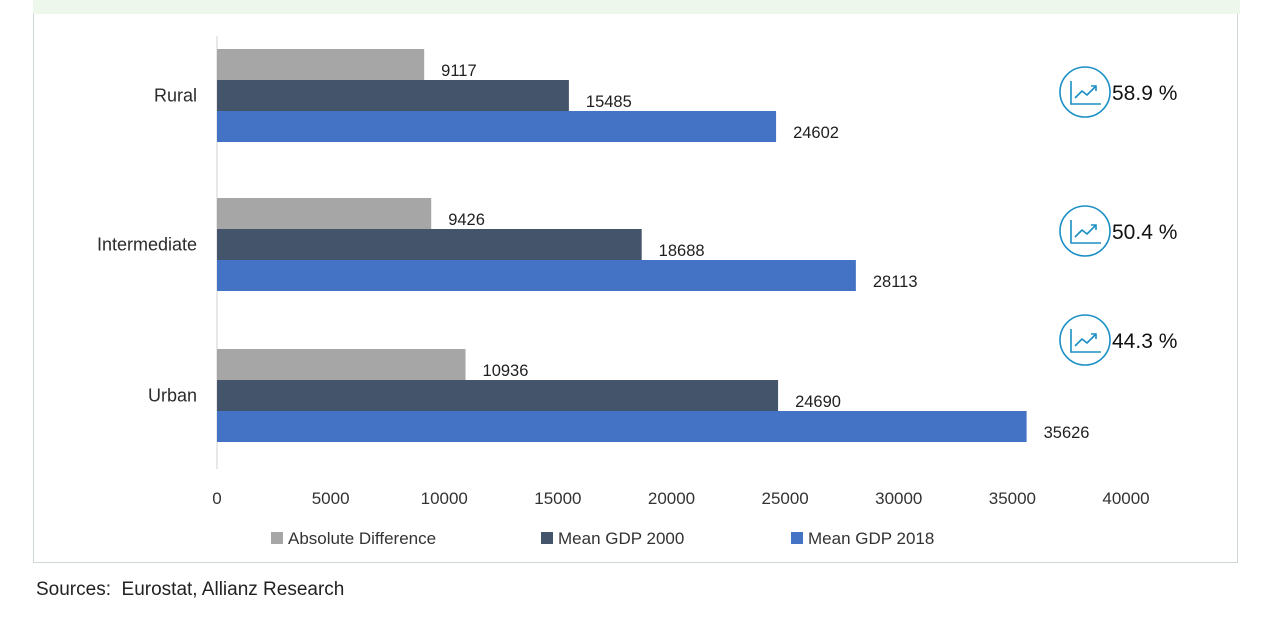 The image size is (1280, 626). Describe the element at coordinates (898, 498) in the screenshot. I see `x-tick-label: 30000` at that location.